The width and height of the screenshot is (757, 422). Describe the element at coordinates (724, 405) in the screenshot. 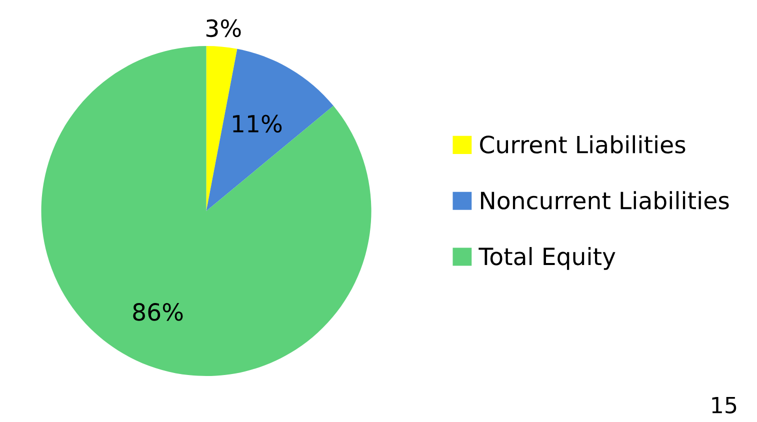

I see `text: 15` at that location.